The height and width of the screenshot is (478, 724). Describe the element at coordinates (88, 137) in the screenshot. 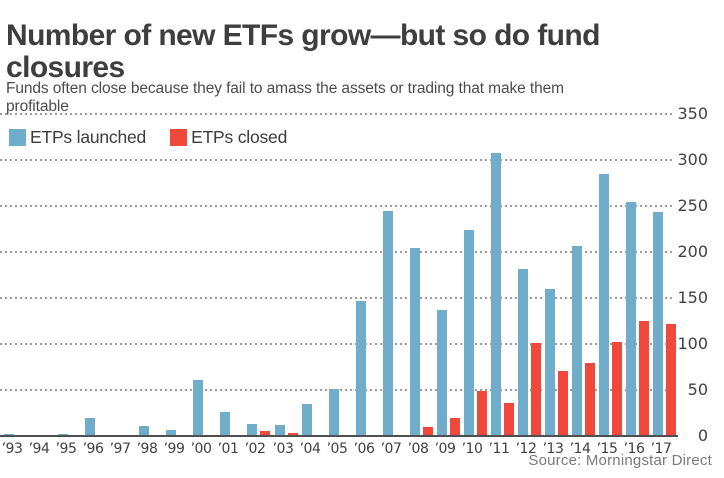

I see `legend-label: ETPs launched` at that location.